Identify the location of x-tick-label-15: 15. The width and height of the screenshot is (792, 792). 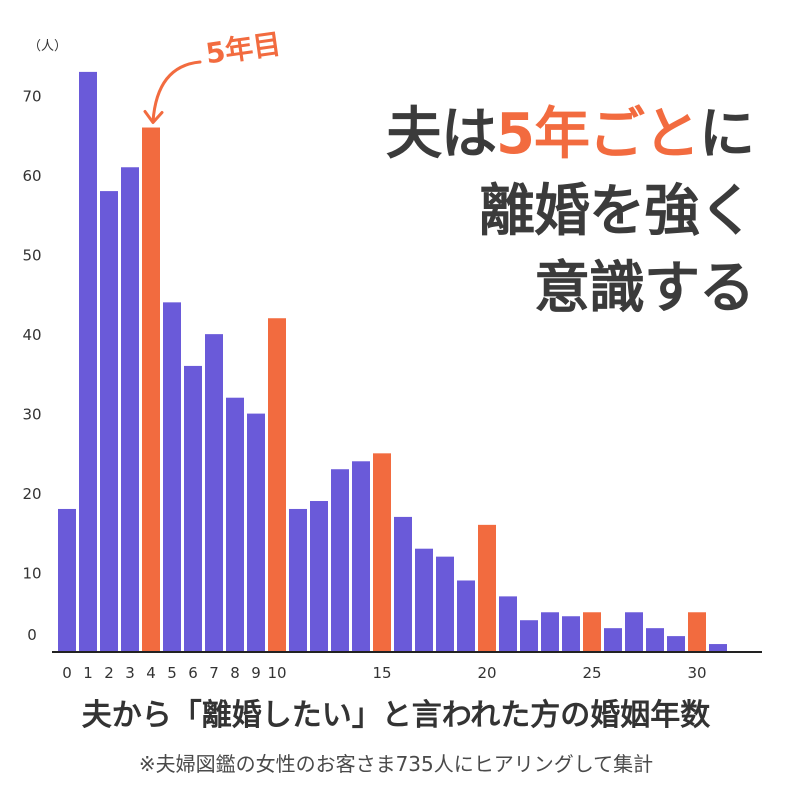
(381, 672).